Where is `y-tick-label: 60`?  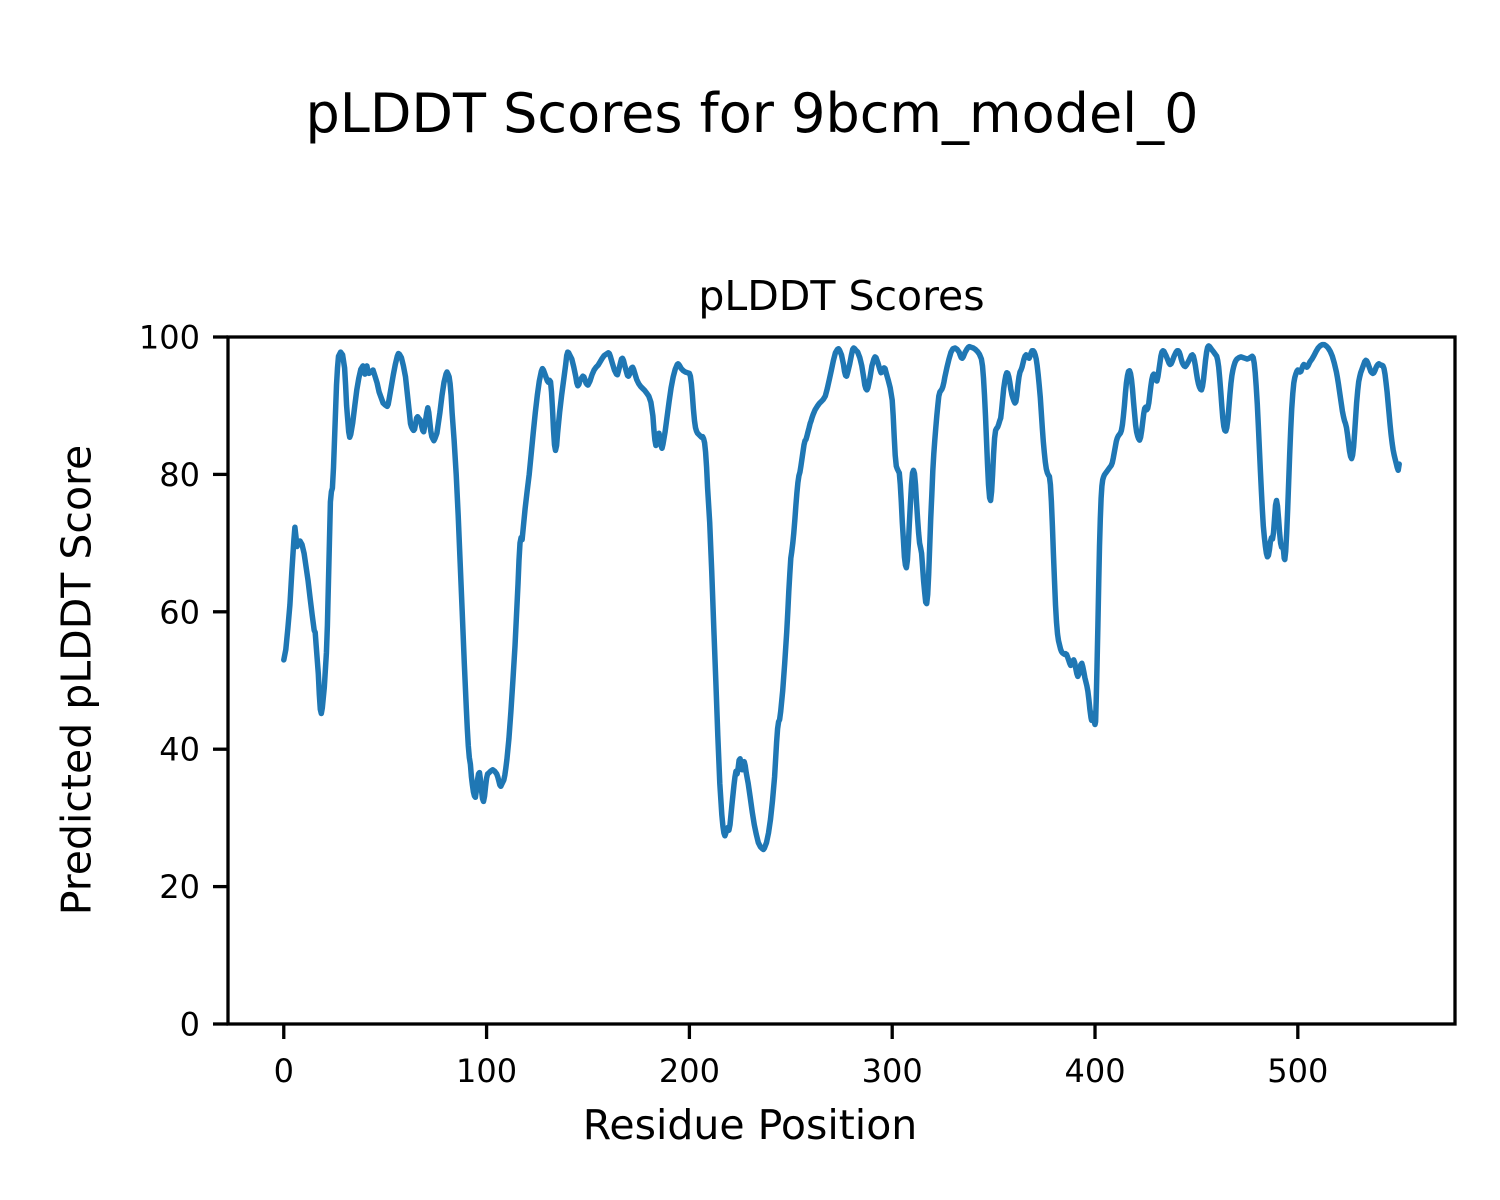
y-tick-label: 60 is located at coordinates (179, 612).